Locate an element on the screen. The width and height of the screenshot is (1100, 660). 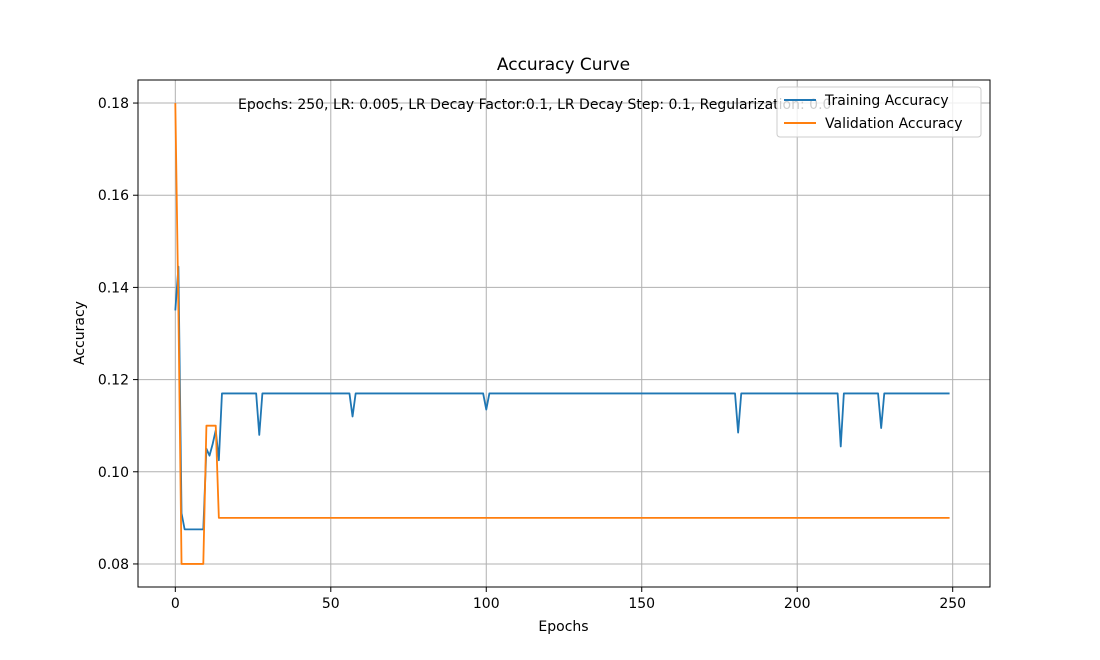
x-axis-label: Epochs is located at coordinates (563, 627).